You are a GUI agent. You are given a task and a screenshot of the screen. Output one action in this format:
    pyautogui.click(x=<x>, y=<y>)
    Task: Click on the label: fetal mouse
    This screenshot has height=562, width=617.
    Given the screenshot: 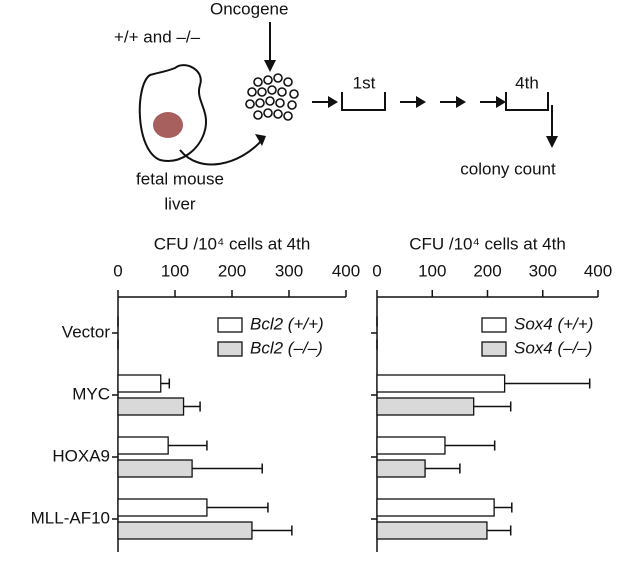 What is the action you would take?
    pyautogui.click(x=180, y=178)
    